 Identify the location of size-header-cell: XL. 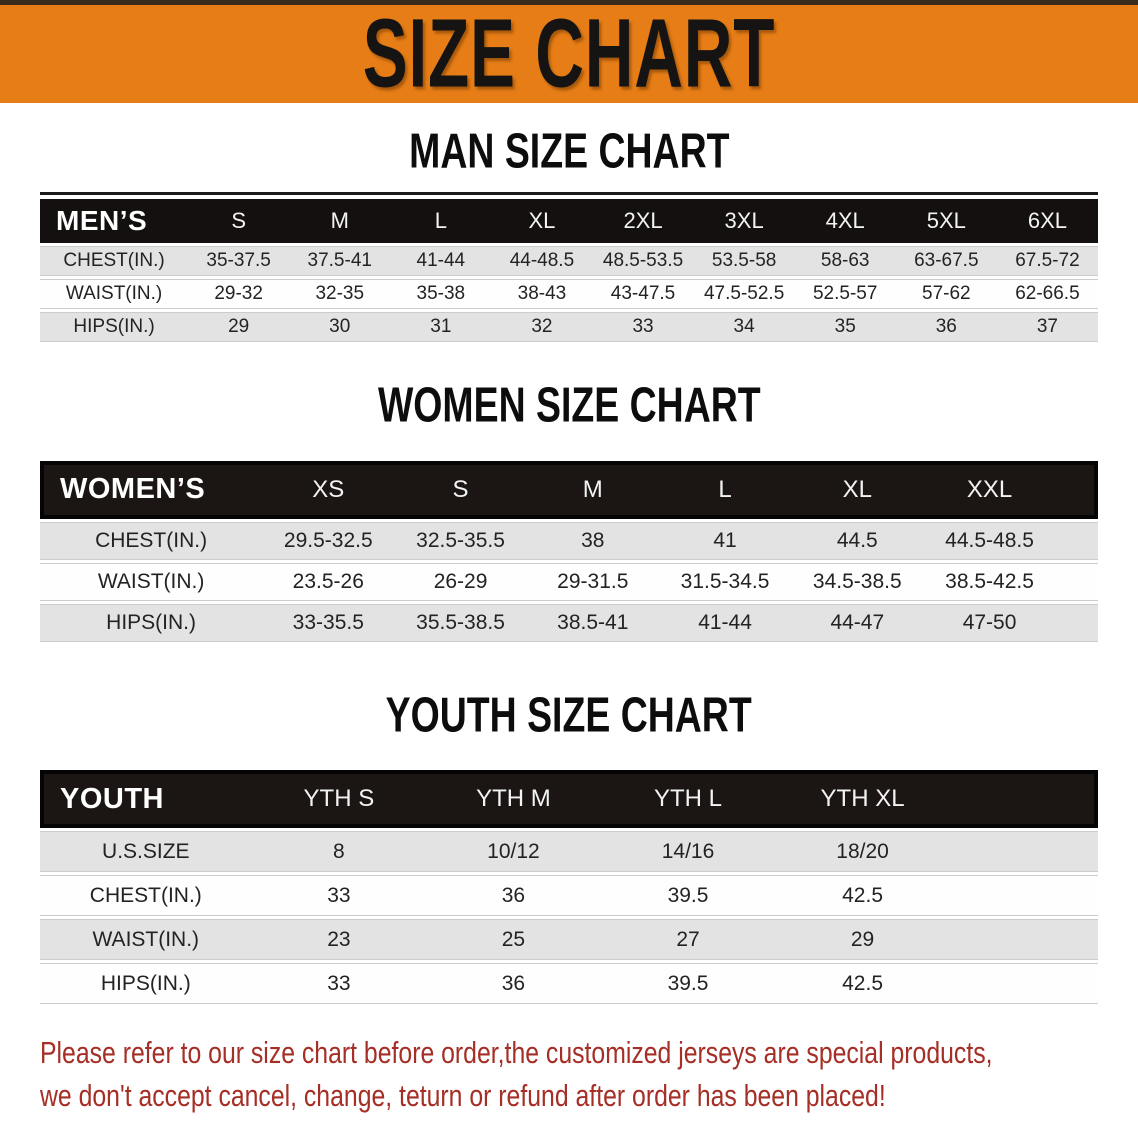
(857, 489).